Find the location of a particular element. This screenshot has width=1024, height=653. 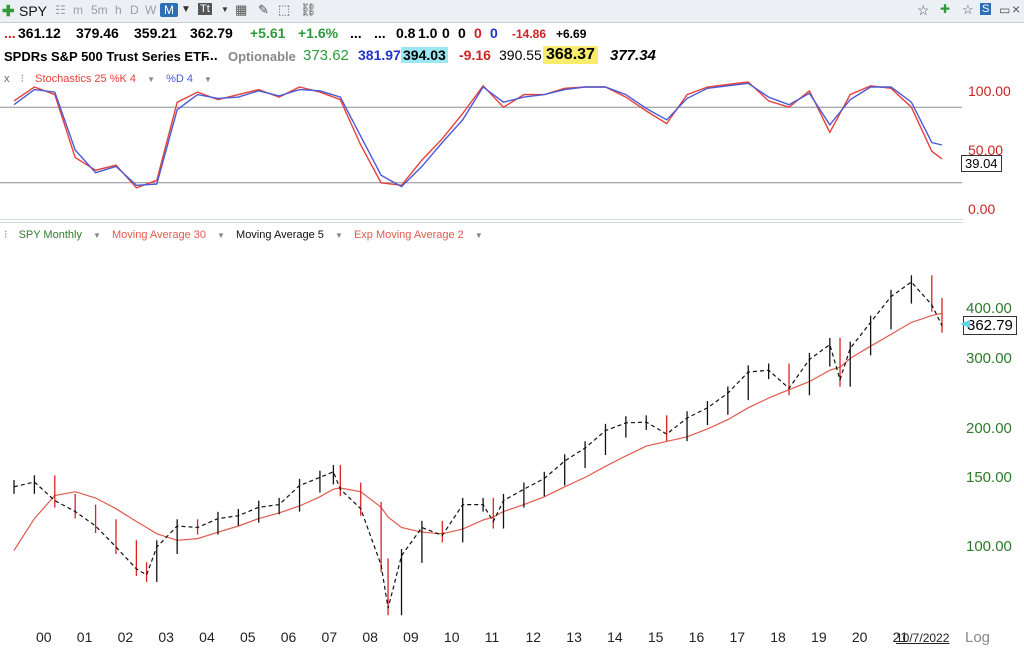

close-icon: × is located at coordinates (1016, 9).